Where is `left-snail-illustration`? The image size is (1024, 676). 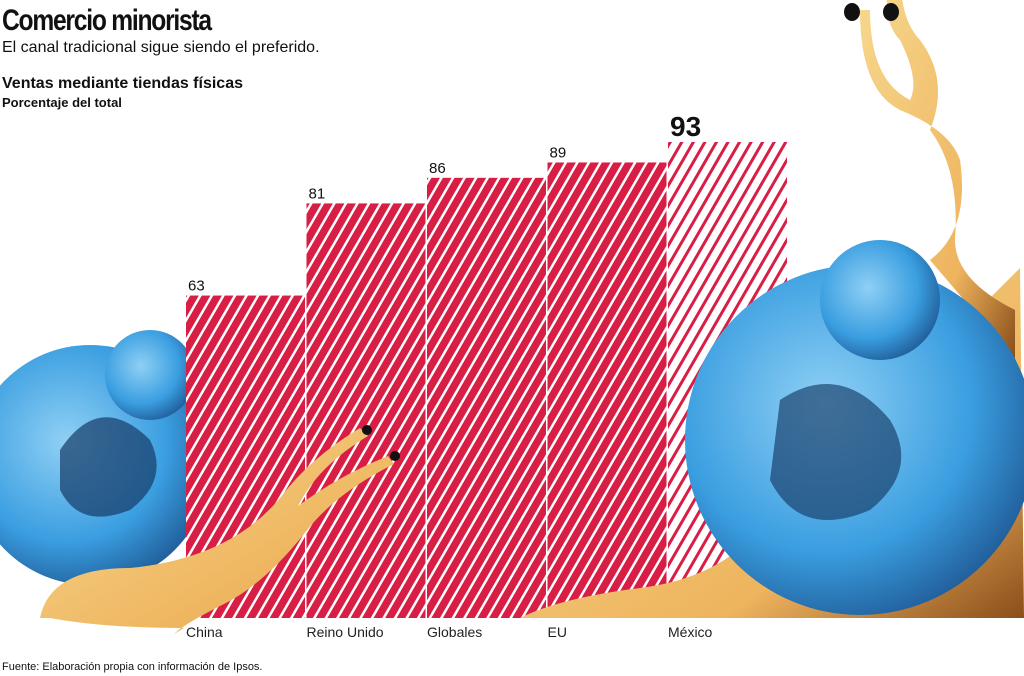 left-snail-illustration is located at coordinates (105, 457).